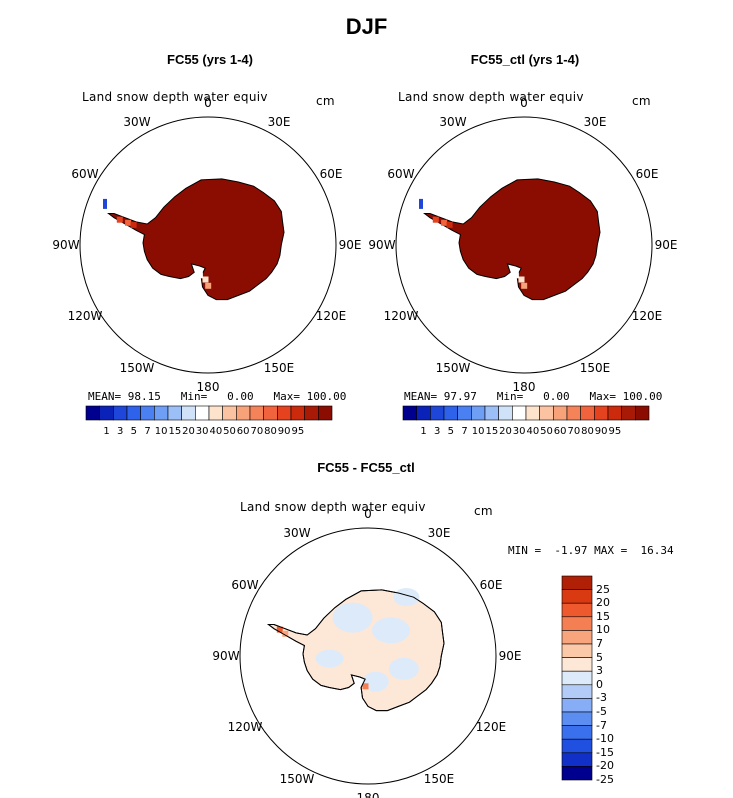  Describe the element at coordinates (605, 739) in the screenshot. I see `colorbar-tick-label: -10` at that location.